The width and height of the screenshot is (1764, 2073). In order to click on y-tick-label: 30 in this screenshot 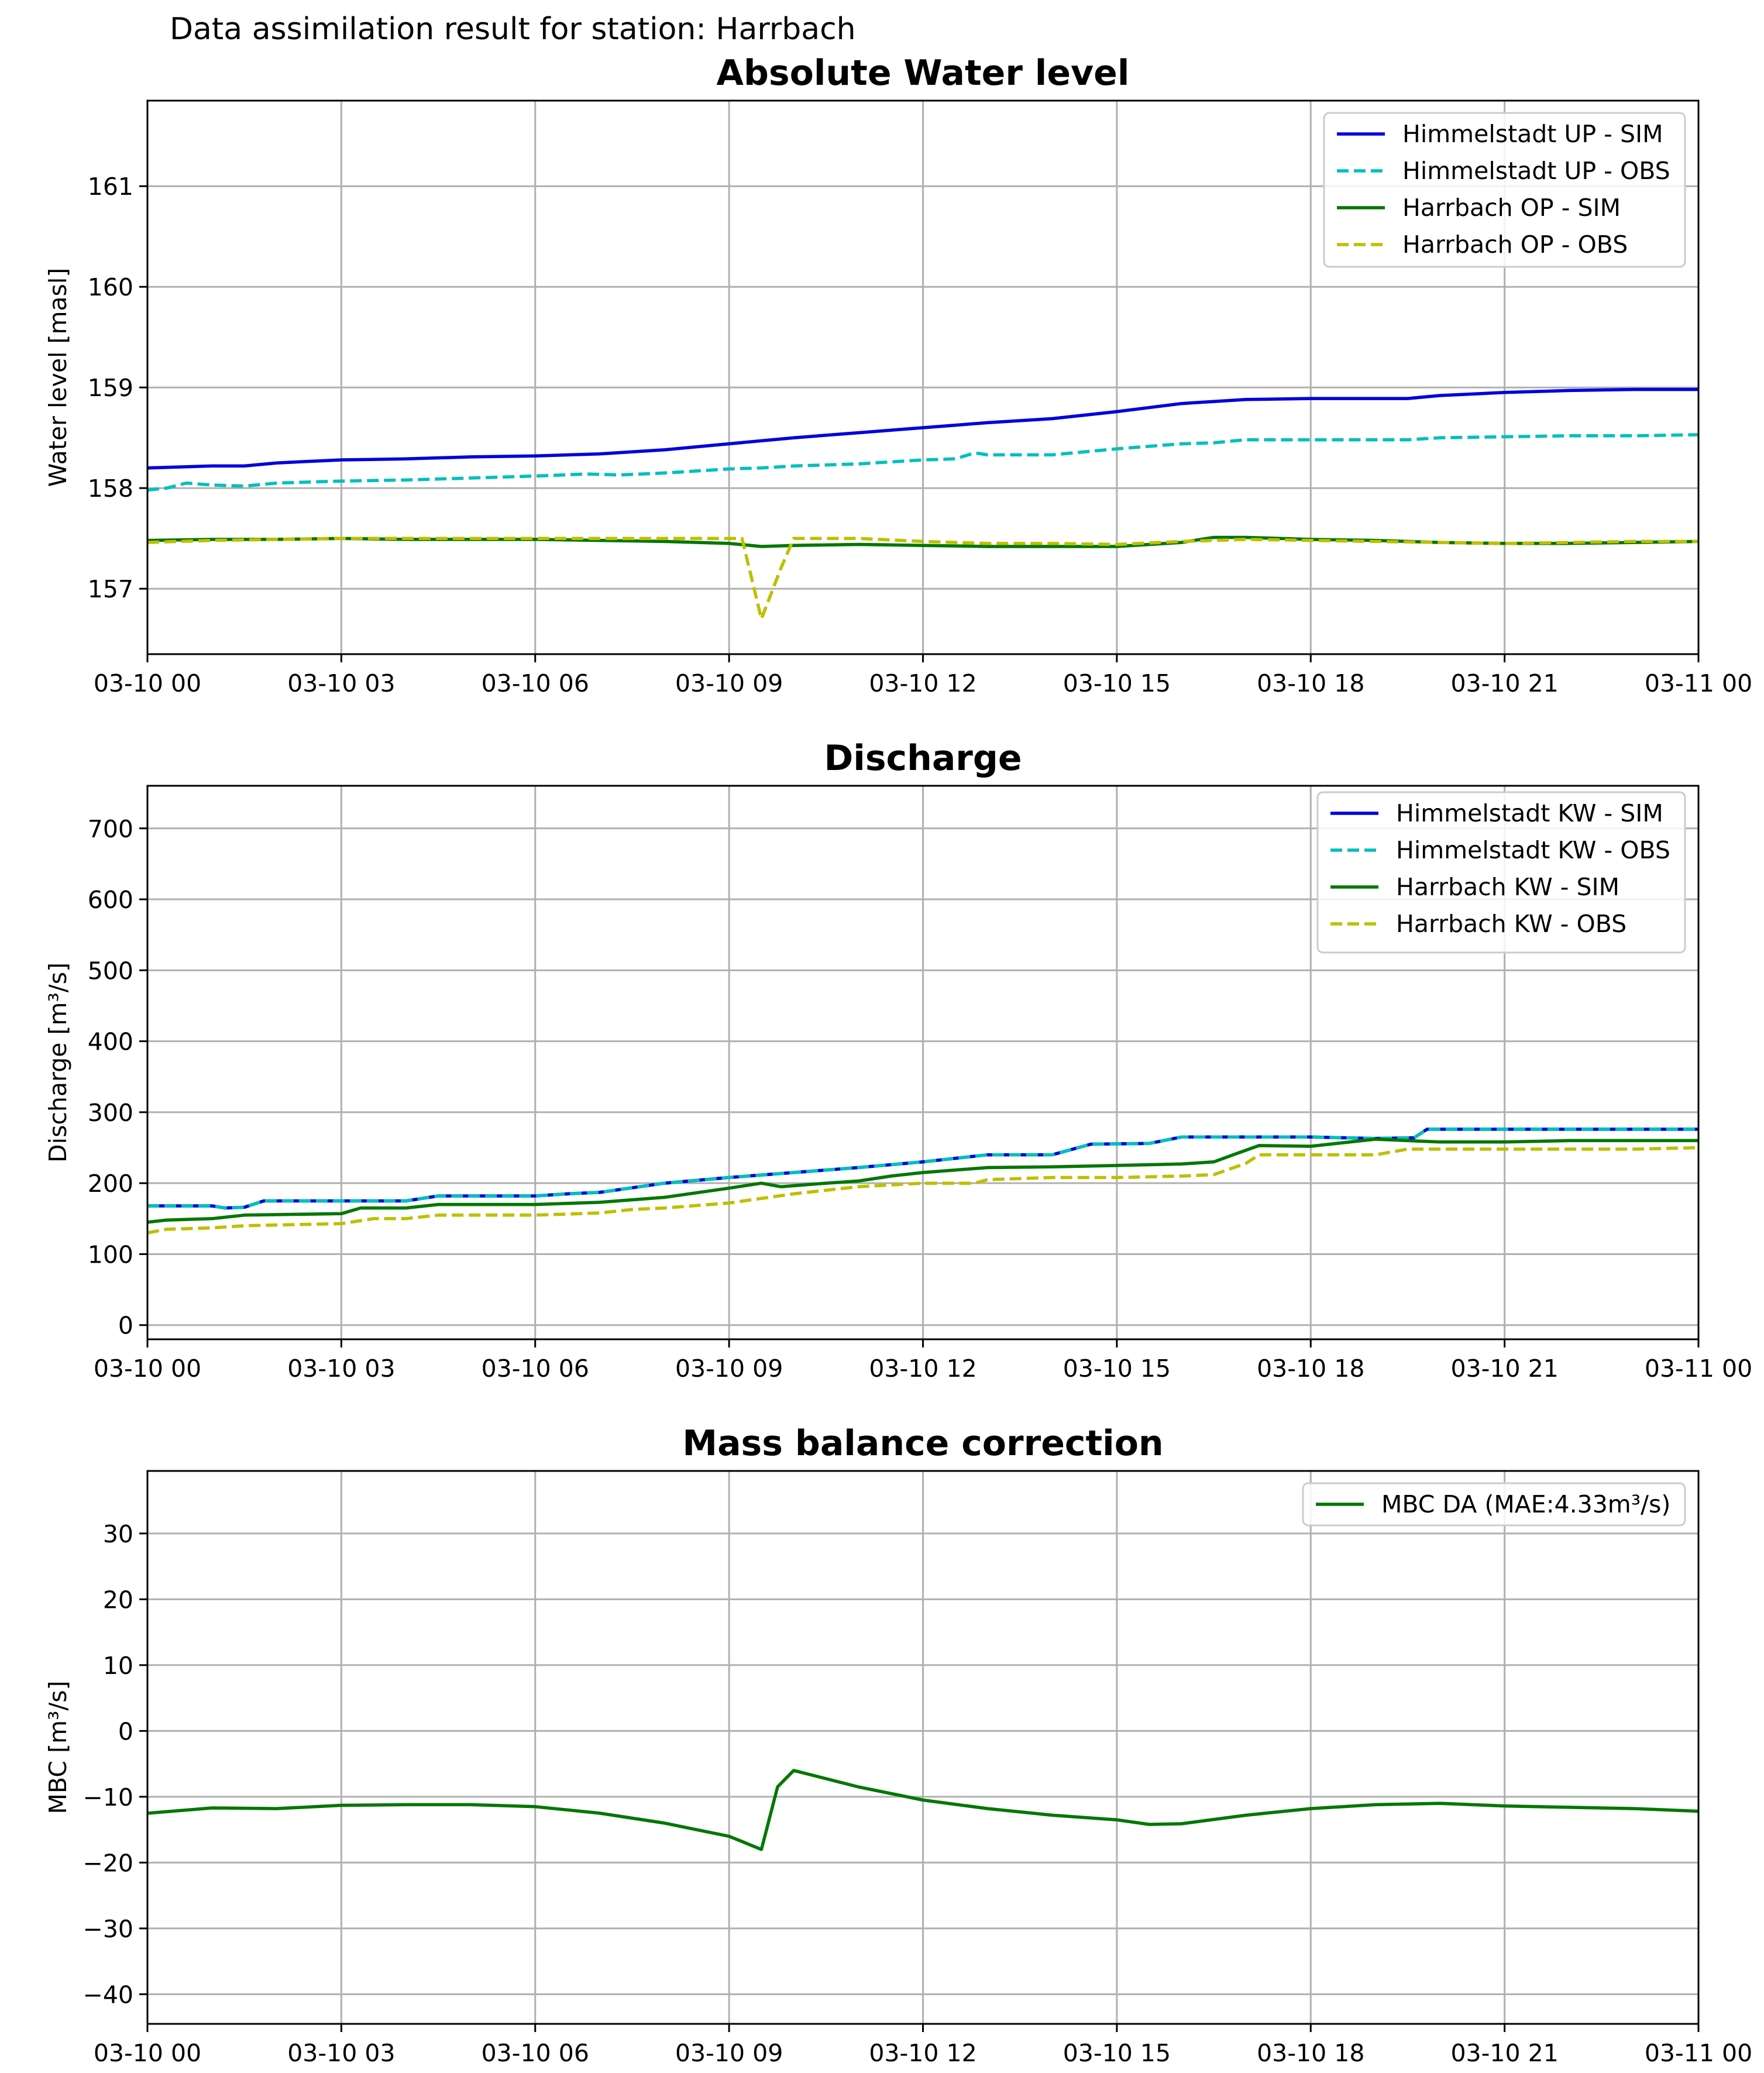, I will do `click(118, 1534)`.